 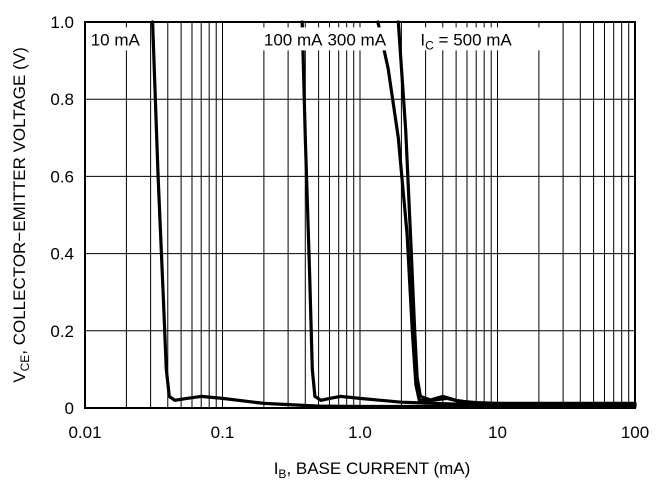 I want to click on annotation-label: 10 mA, so click(x=116, y=39).